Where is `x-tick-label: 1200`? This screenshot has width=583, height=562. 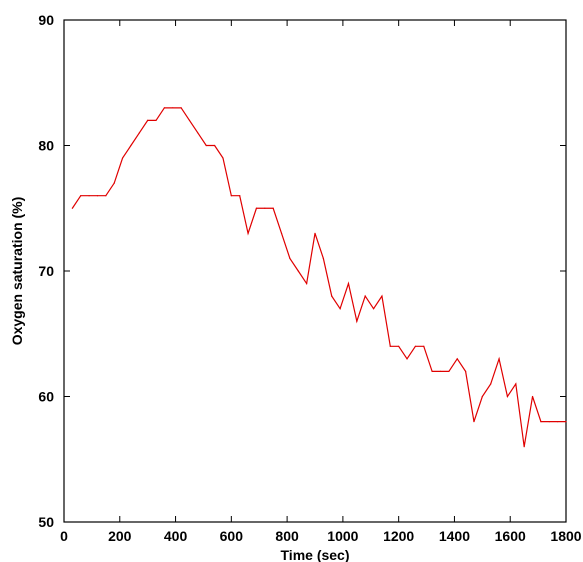
x-tick-label: 1200 is located at coordinates (398, 536).